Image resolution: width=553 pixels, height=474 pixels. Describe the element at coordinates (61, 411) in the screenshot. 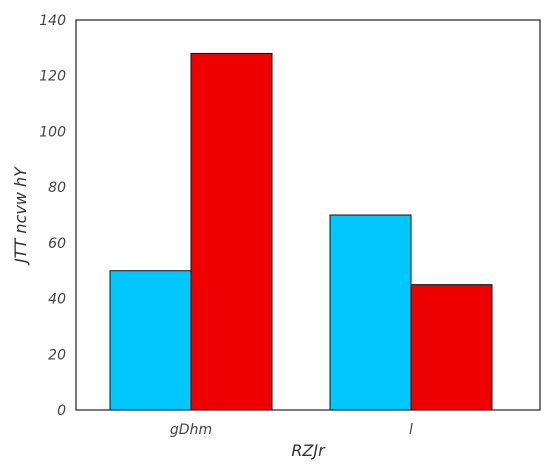

I see `y-tick-label: 0` at that location.